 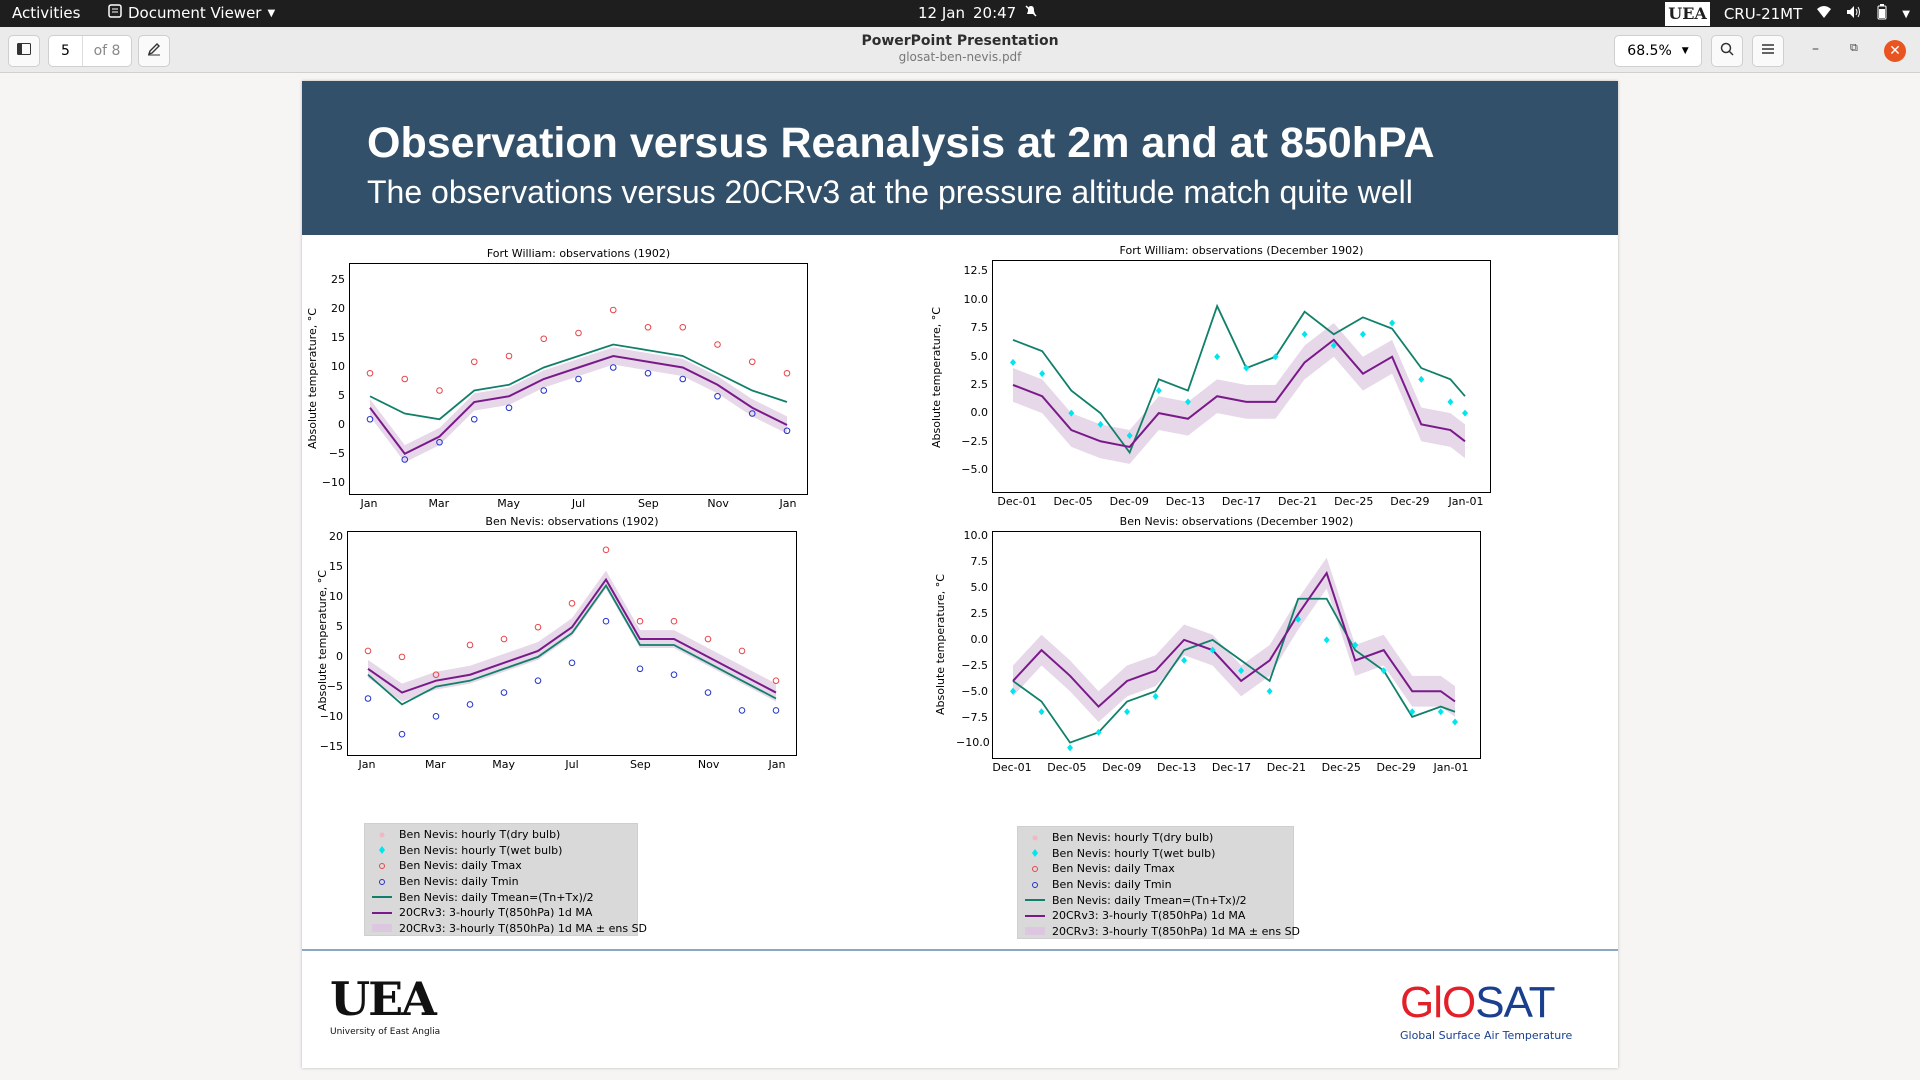 I want to click on plot-area, so click(x=1236, y=645).